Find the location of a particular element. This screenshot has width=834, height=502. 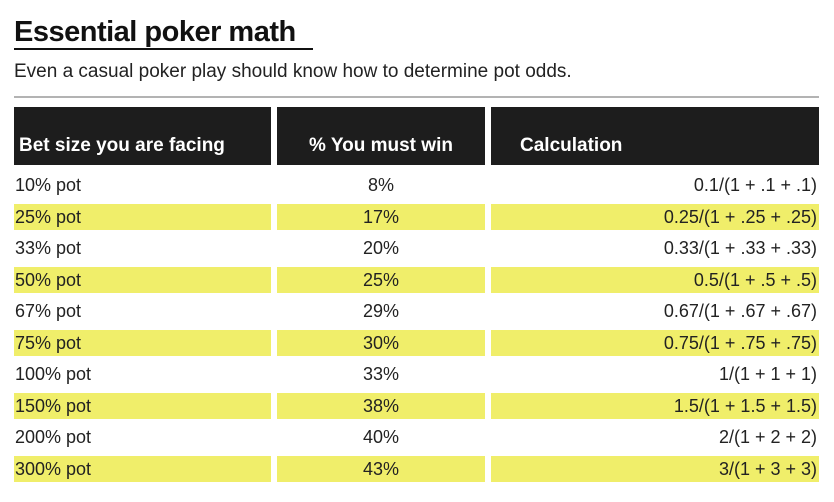

column-header-bet-size: Bet size you are facing is located at coordinates (142, 136).